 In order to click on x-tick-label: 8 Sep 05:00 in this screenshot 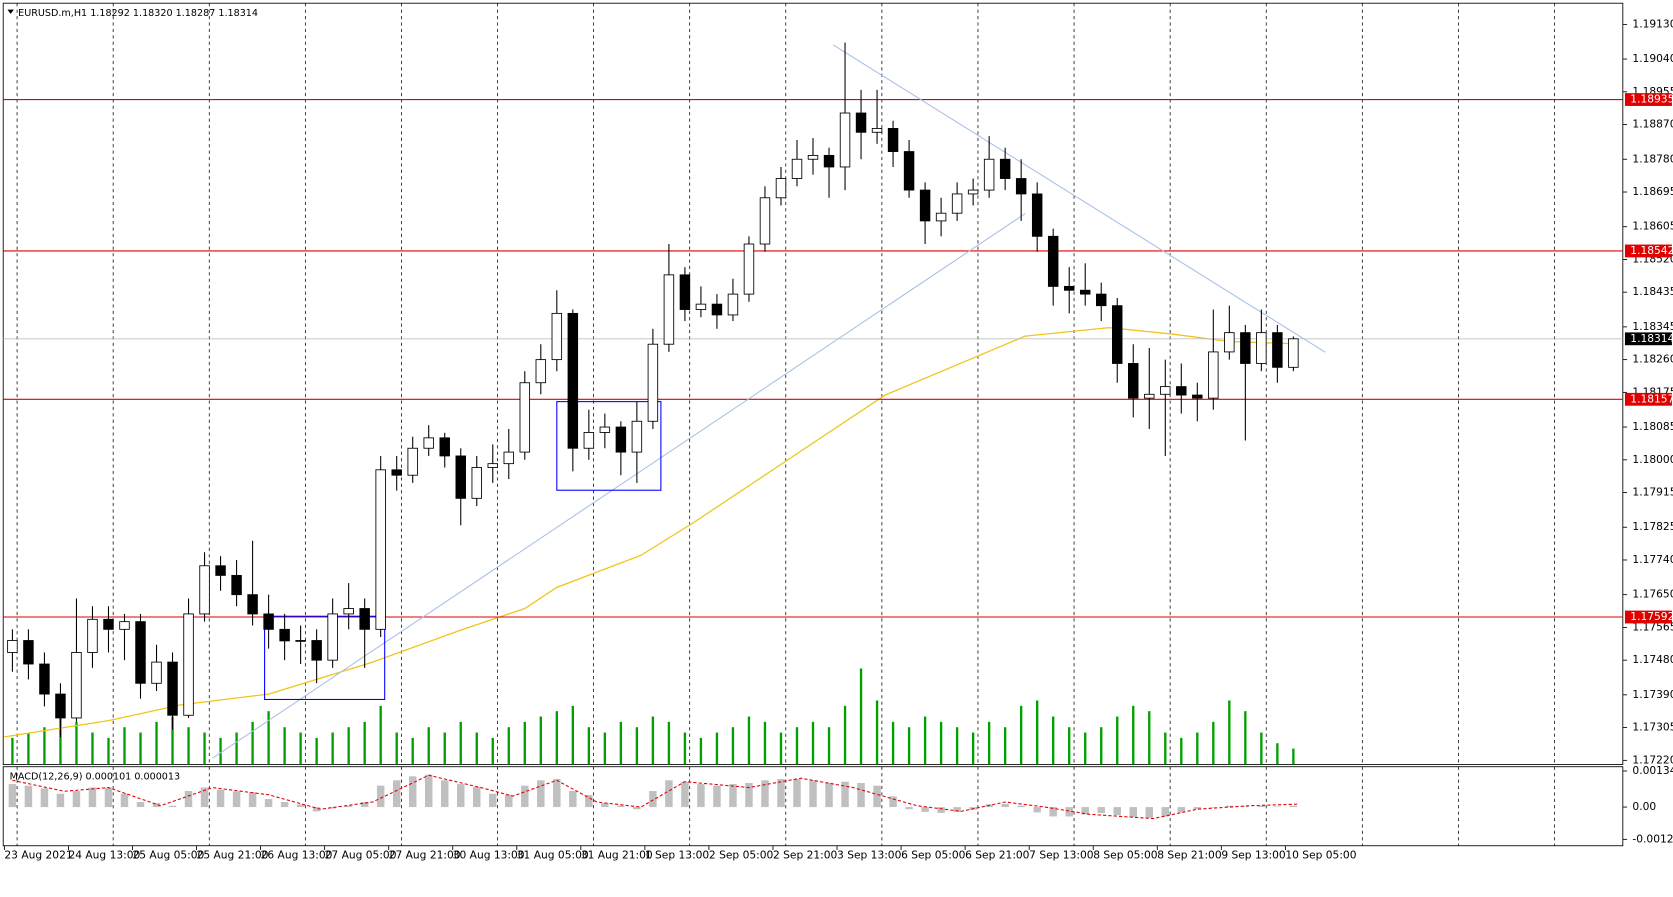, I will do `click(1125, 854)`.